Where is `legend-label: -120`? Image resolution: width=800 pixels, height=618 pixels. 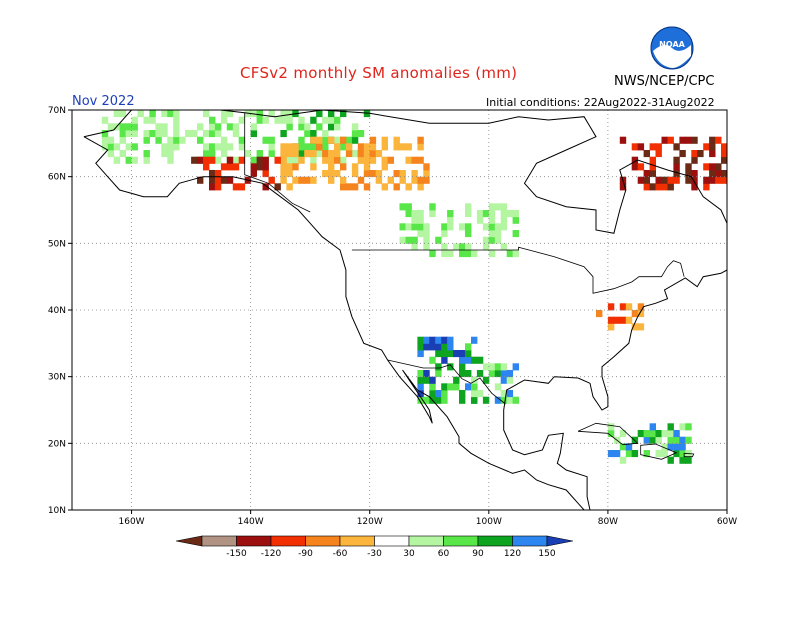 legend-label: -120 is located at coordinates (271, 554).